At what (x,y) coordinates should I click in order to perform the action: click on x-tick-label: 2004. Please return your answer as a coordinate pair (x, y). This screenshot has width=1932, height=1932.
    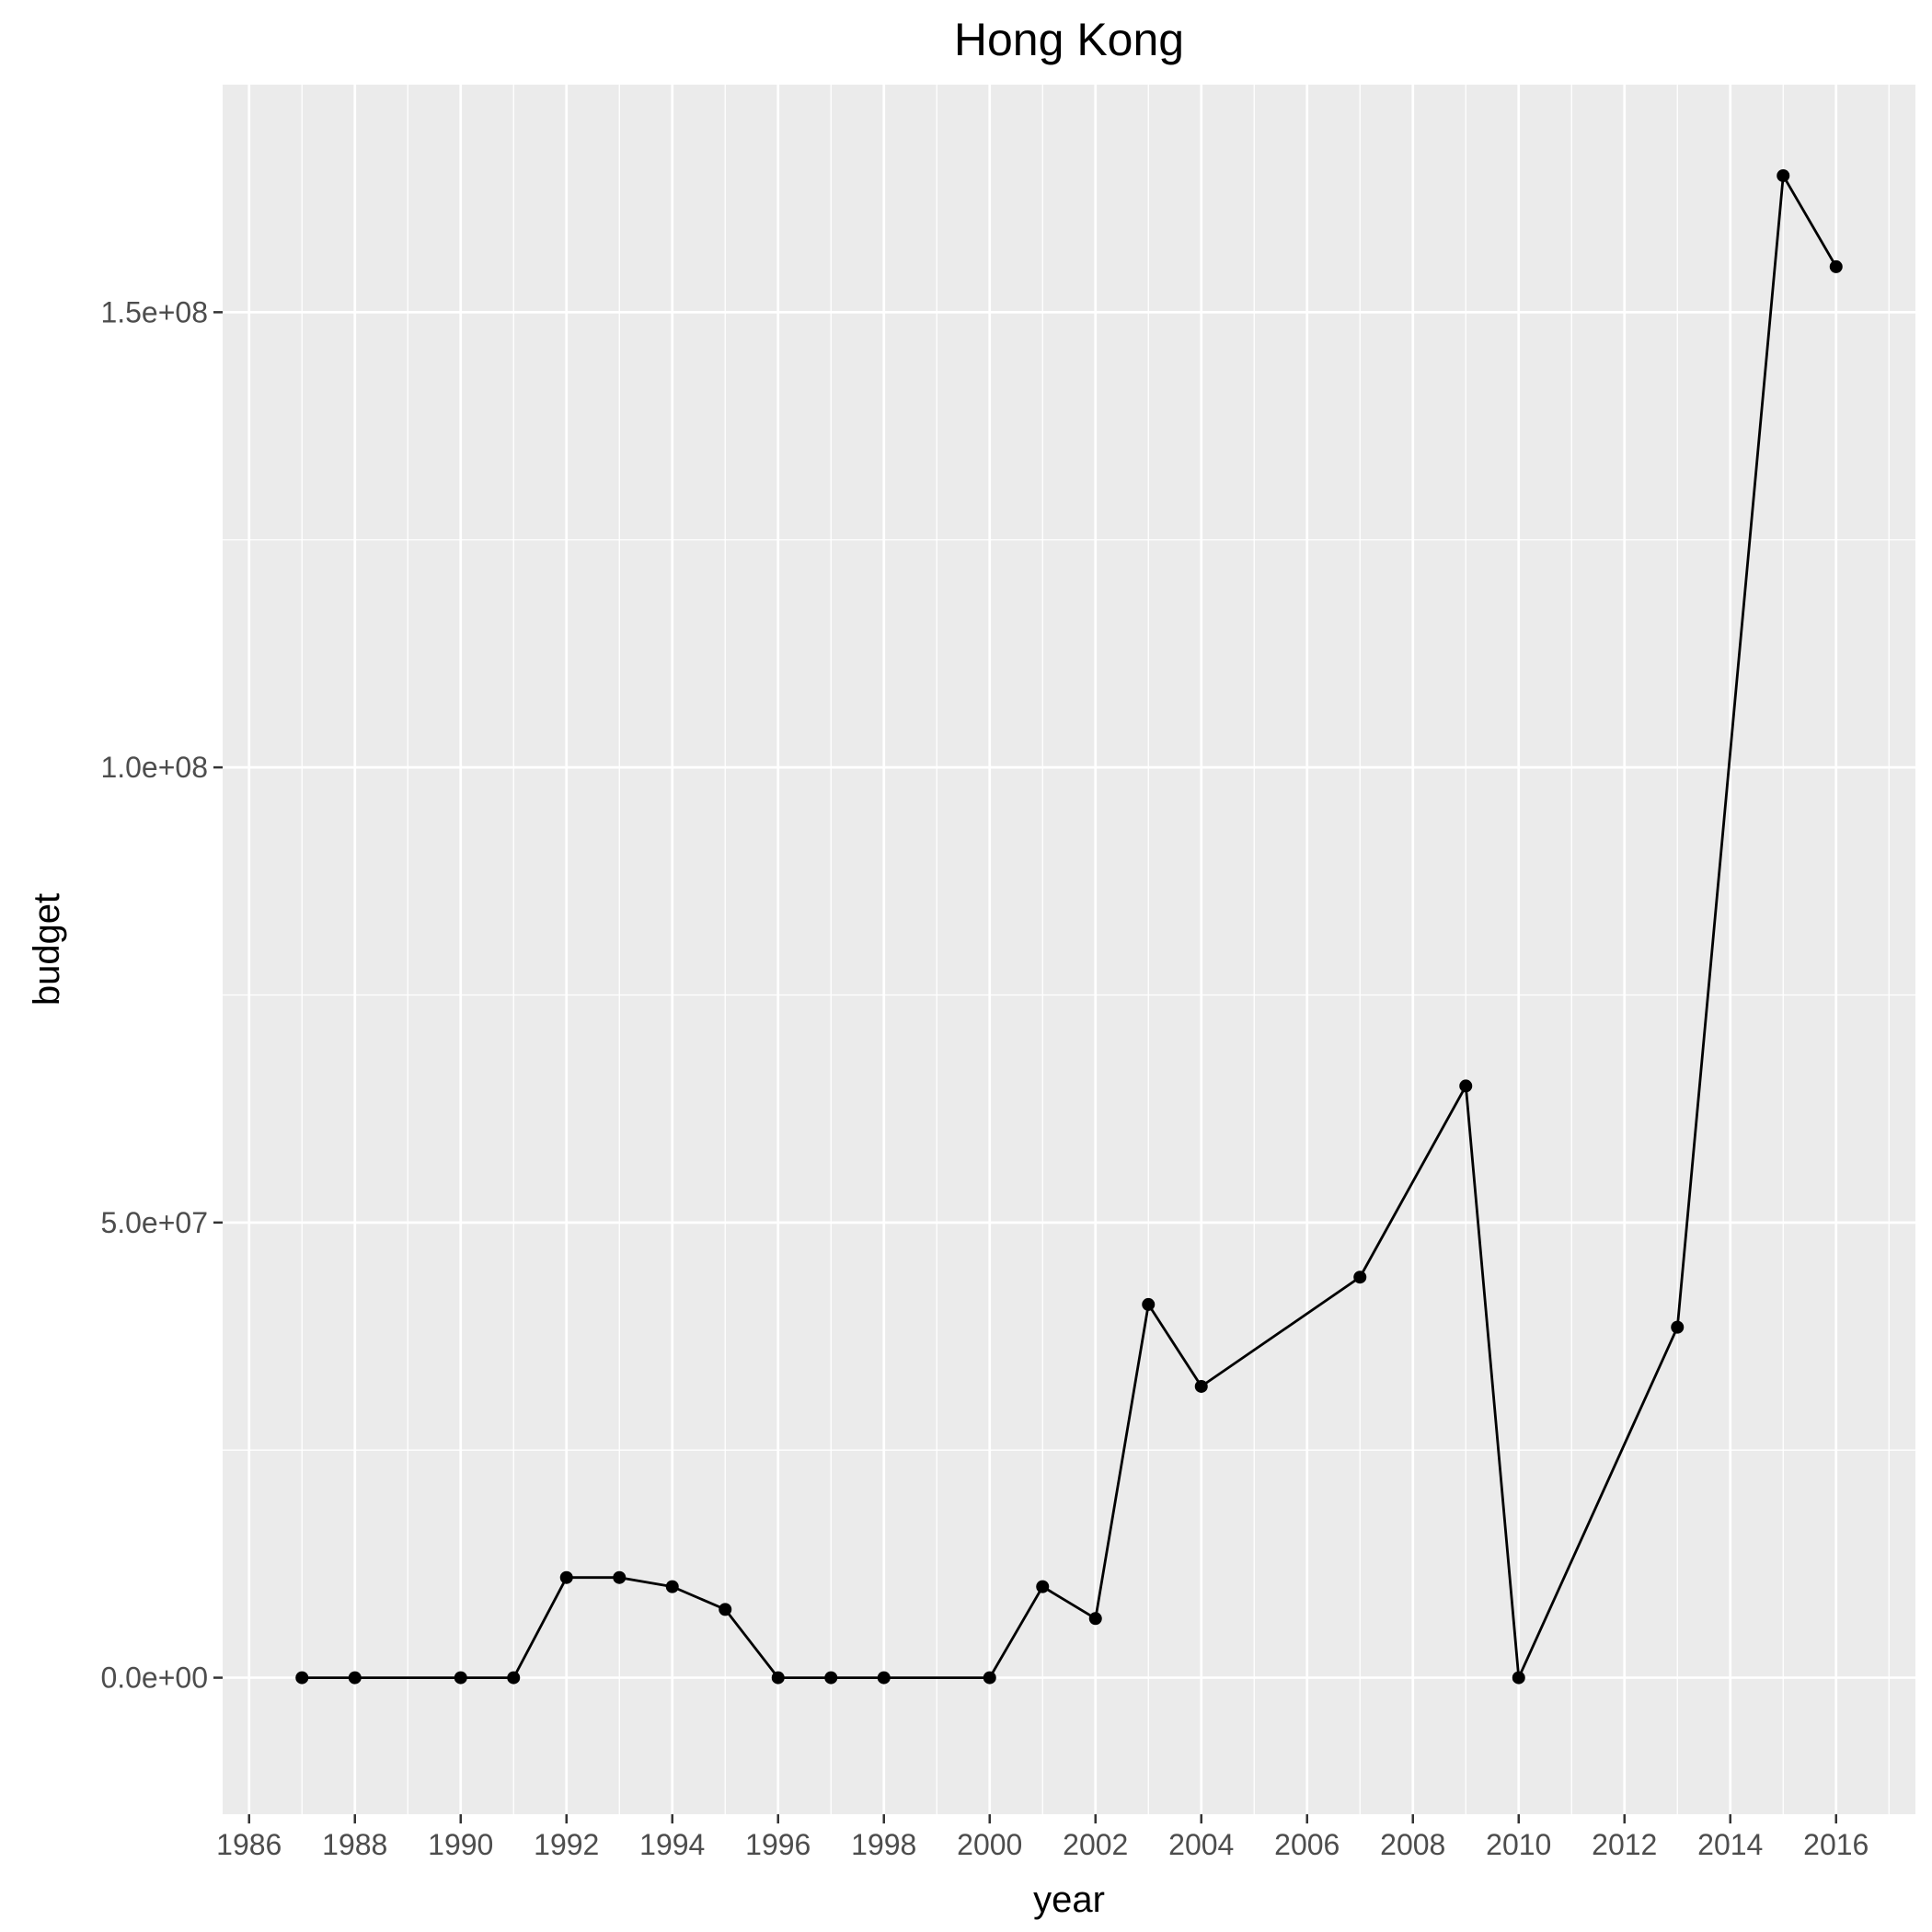
    Looking at the image, I should click on (1201, 1844).